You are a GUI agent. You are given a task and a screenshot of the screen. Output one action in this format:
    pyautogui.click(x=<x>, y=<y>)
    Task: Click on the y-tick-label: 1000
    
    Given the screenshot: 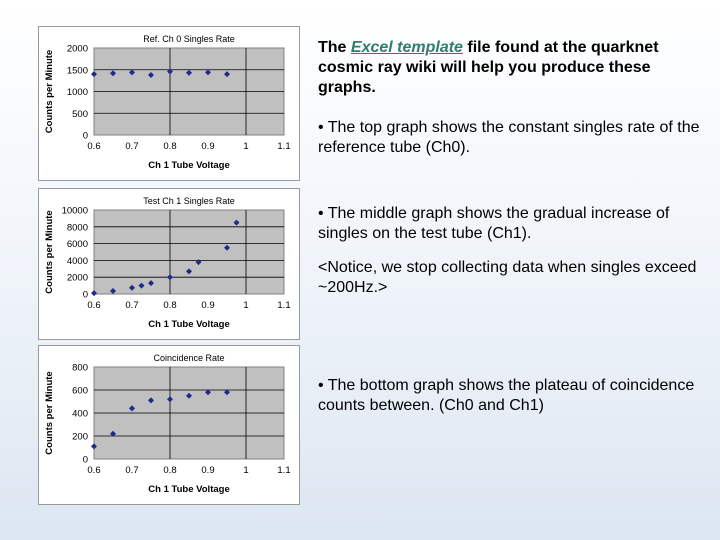 What is the action you would take?
    pyautogui.click(x=77, y=92)
    